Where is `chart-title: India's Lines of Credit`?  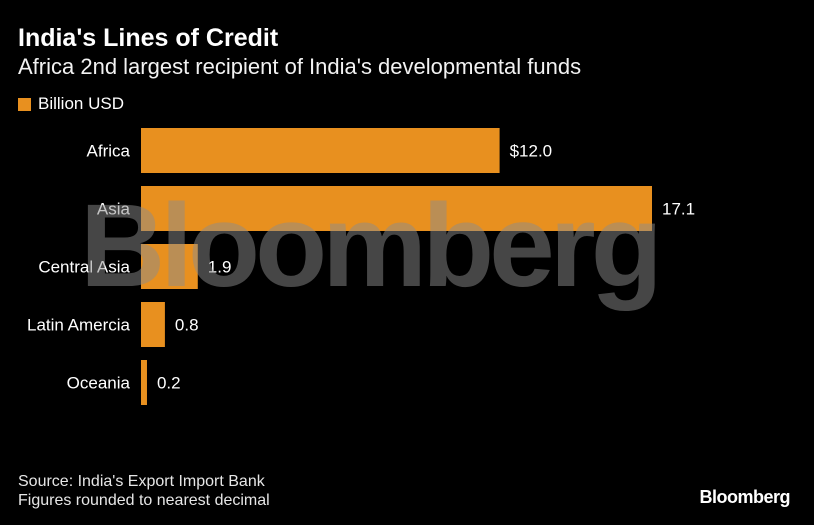
chart-title: India's Lines of Credit is located at coordinates (148, 38).